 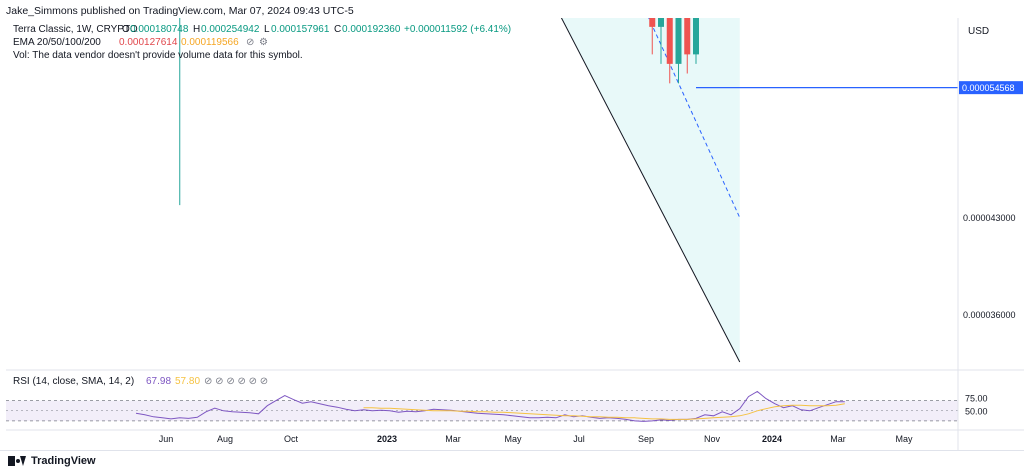 What do you see at coordinates (267, 29) in the screenshot?
I see `legend-l-label: L` at bounding box center [267, 29].